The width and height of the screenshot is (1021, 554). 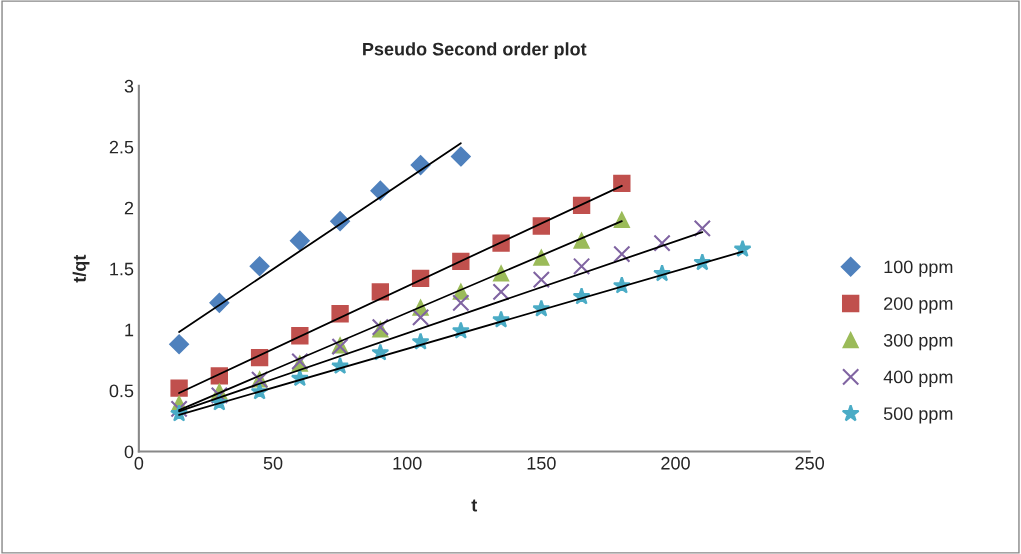 What do you see at coordinates (129, 208) in the screenshot?
I see `y-tick-label: 2` at bounding box center [129, 208].